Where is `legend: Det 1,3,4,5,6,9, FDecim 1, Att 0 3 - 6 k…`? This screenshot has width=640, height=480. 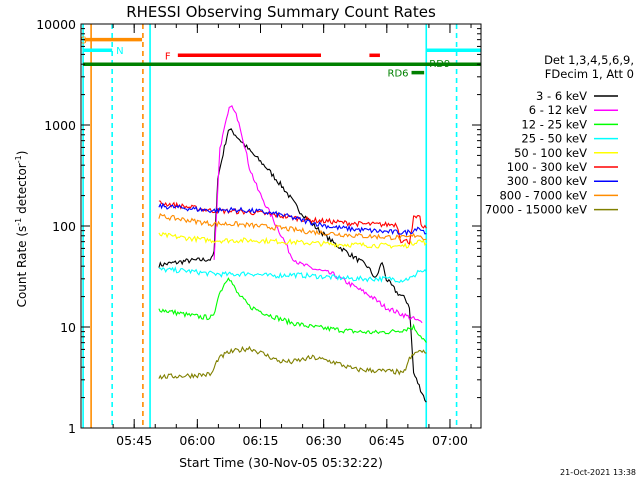
legend: Det 1,3,4,5,6,9, FDecim 1, Att 0 3 - 6 k… is located at coordinates (559, 135).